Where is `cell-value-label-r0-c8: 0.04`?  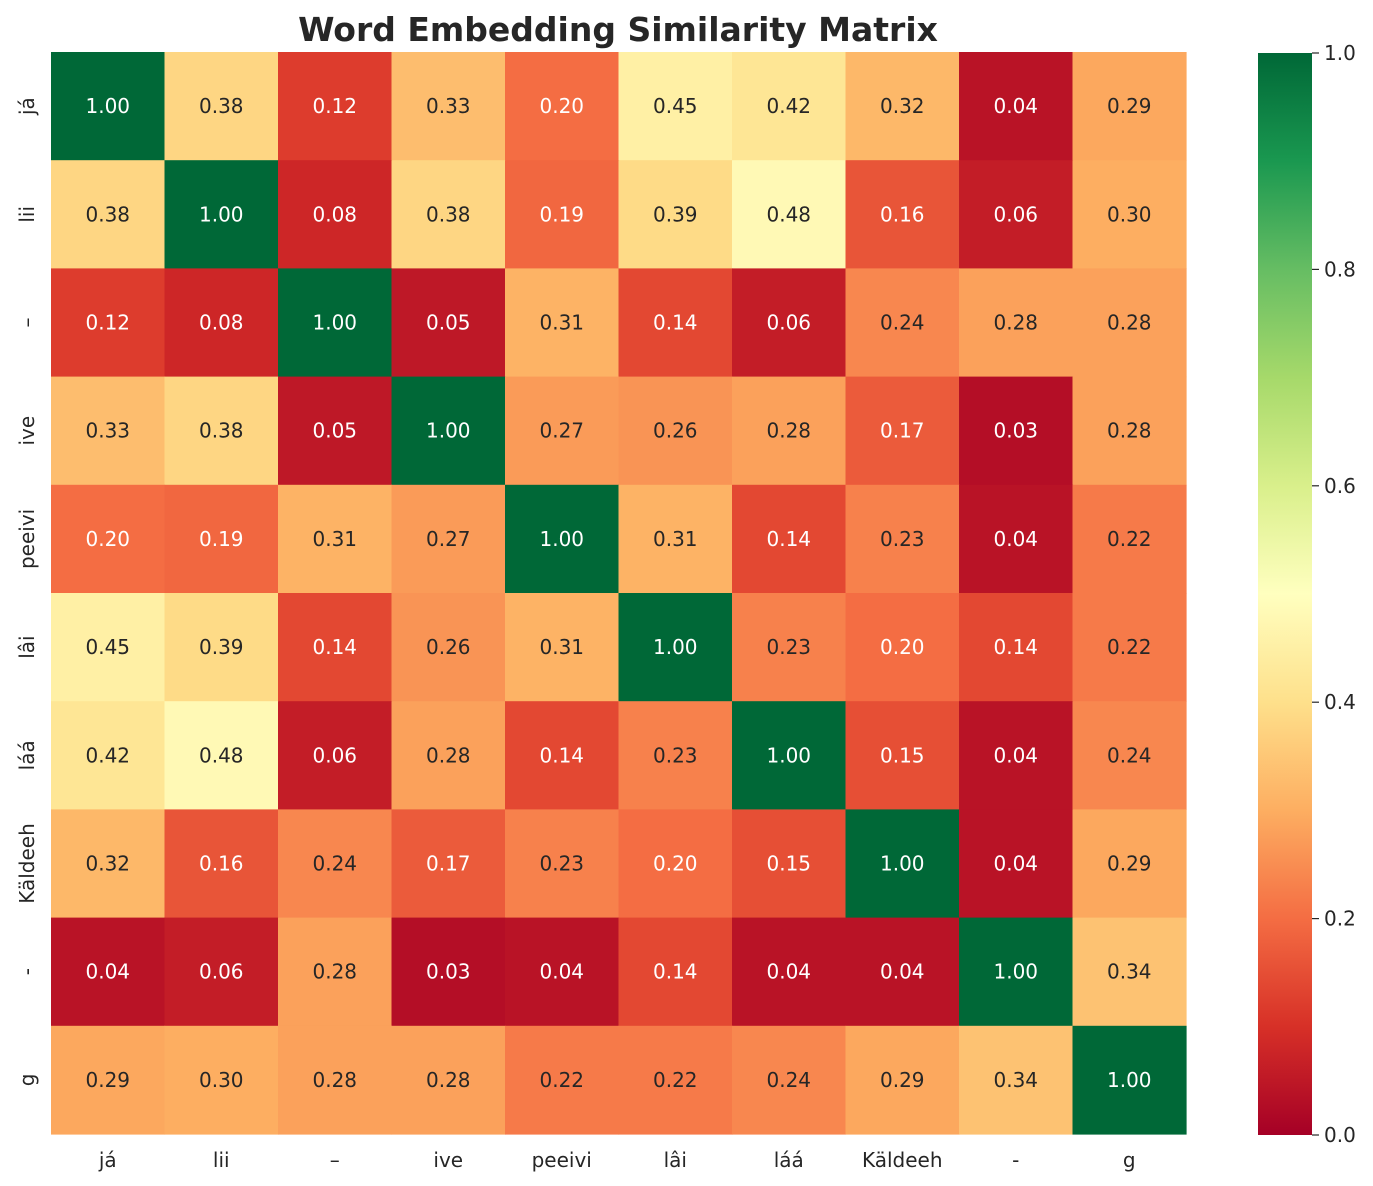 cell-value-label-r0-c8: 0.04 is located at coordinates (1015, 106).